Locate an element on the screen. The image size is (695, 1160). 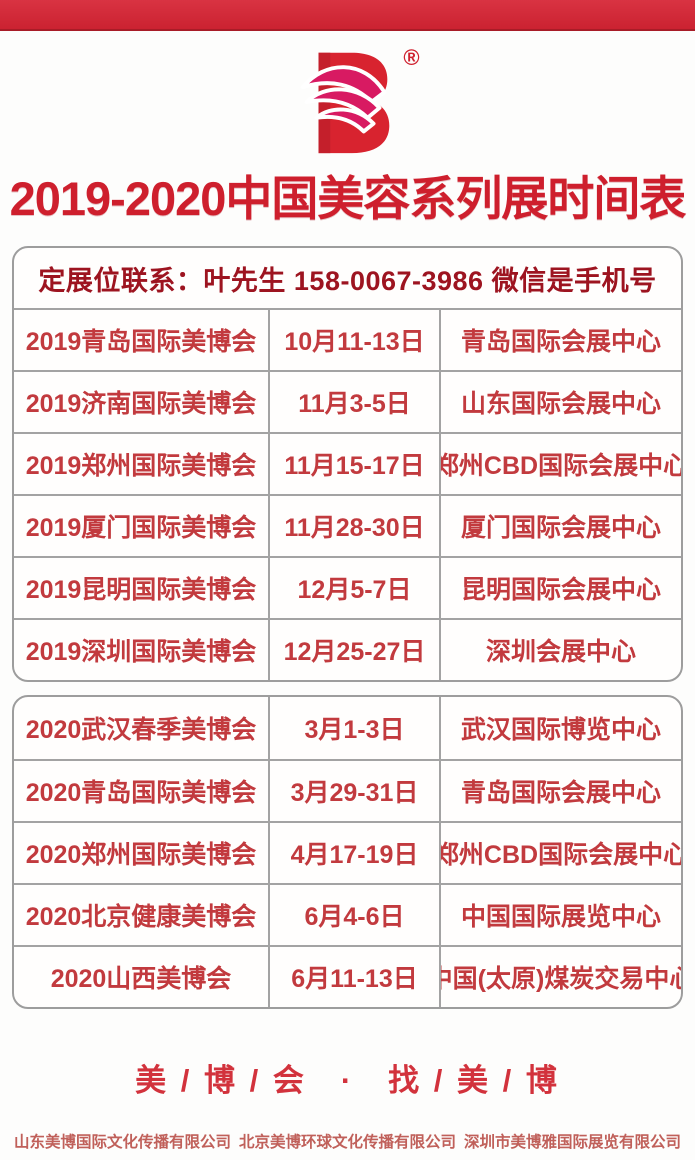
table-row: 2019厦门国际美博会 11月28-30日 厦门国际会展中心 is located at coordinates (347, 525).